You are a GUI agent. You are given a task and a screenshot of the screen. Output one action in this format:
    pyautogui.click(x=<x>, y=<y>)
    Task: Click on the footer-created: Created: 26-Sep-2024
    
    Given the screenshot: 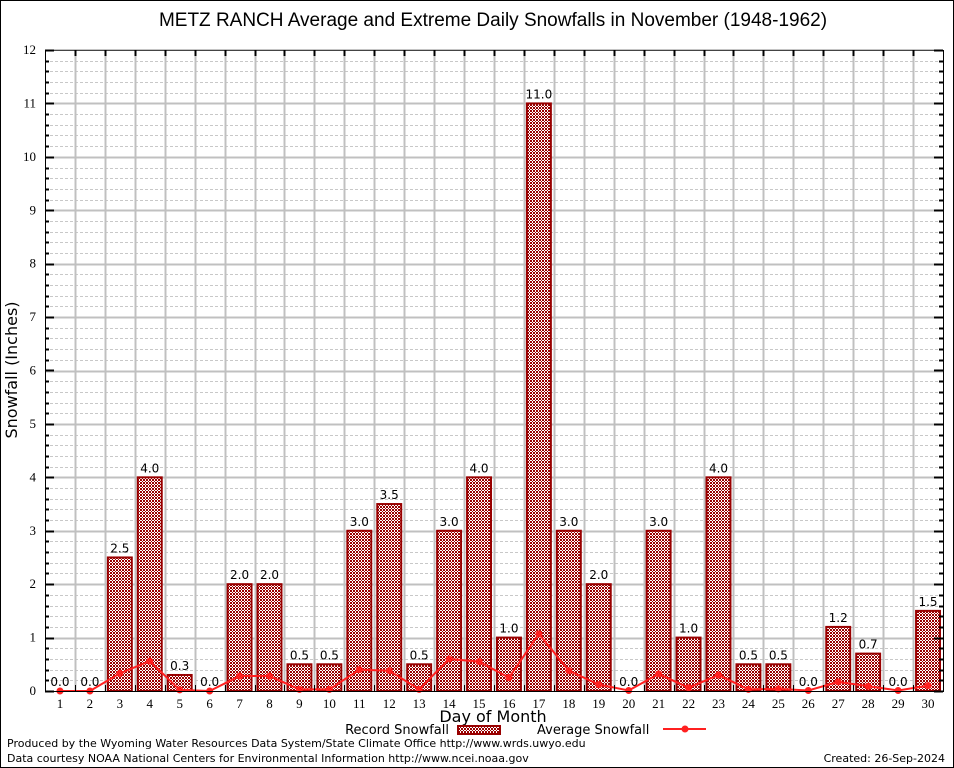 What is the action you would take?
    pyautogui.click(x=884, y=758)
    